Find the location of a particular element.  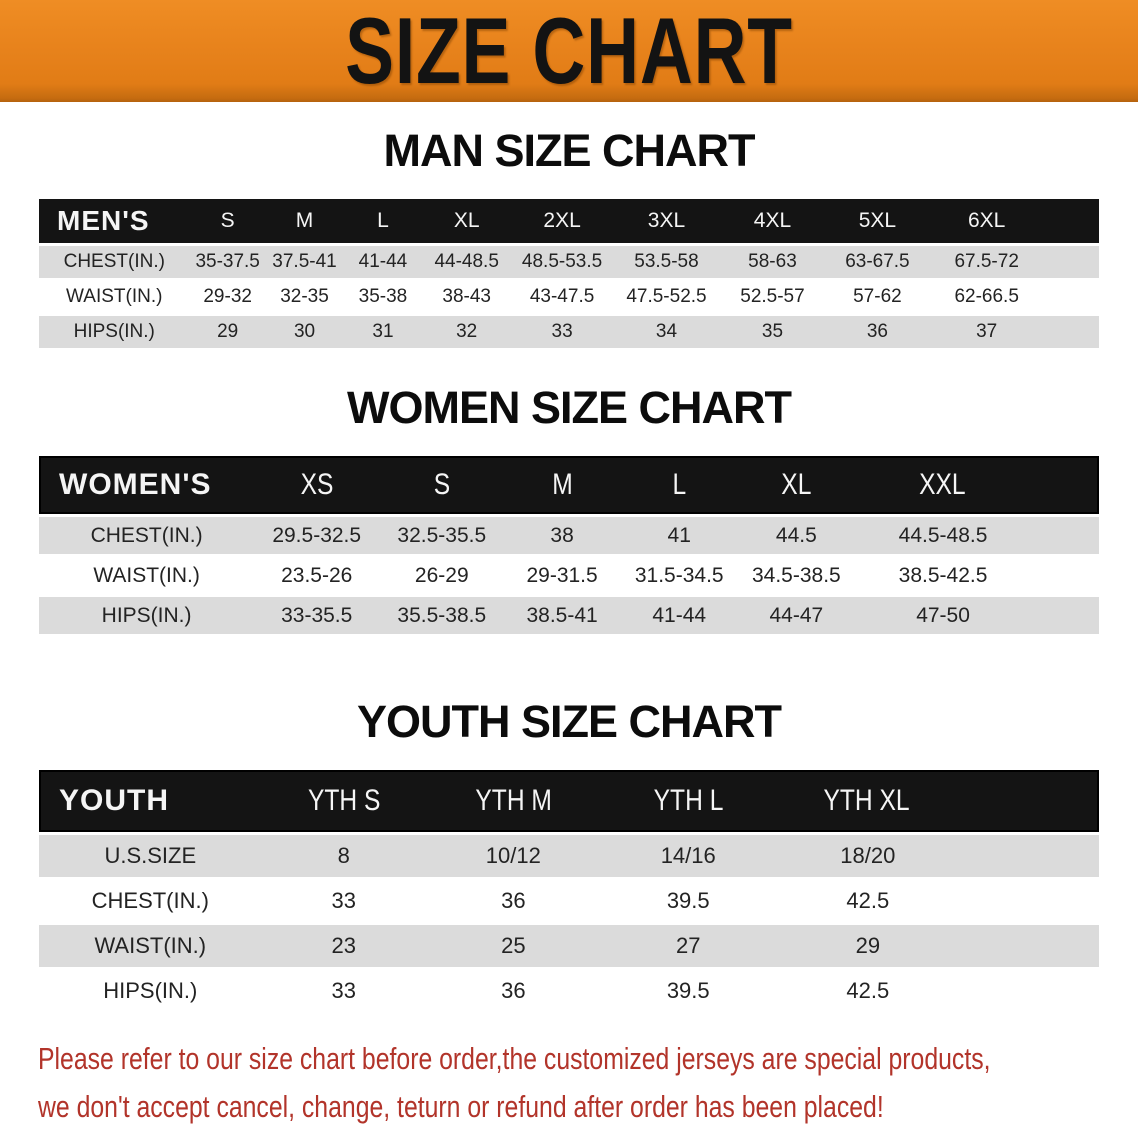

cell: 32-35 is located at coordinates (304, 297).